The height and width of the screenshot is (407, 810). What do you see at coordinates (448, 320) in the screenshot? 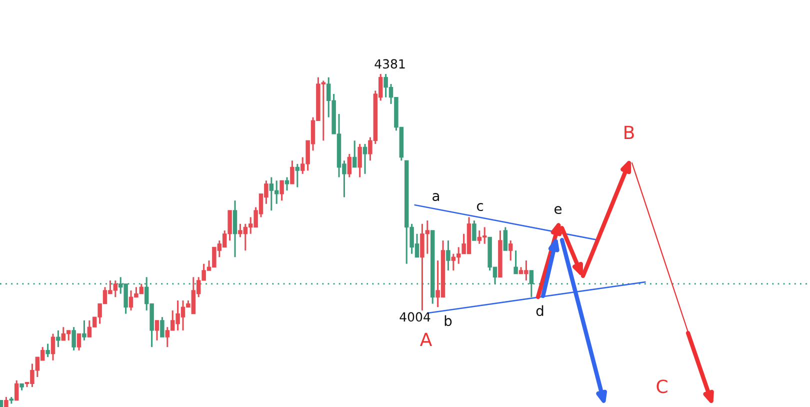
I see `annotation: b` at bounding box center [448, 320].